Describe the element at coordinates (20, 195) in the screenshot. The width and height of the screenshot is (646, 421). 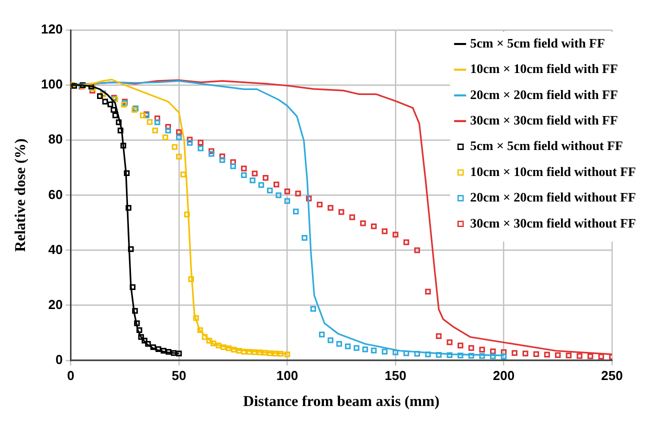
I see `y-axis-title: Relative dose (%)` at that location.